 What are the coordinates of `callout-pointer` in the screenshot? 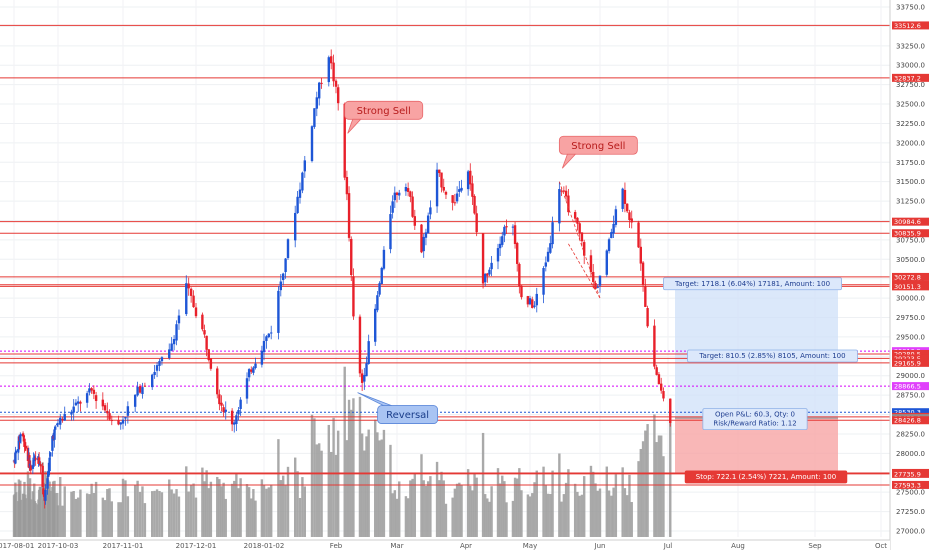 It's located at (569, 161).